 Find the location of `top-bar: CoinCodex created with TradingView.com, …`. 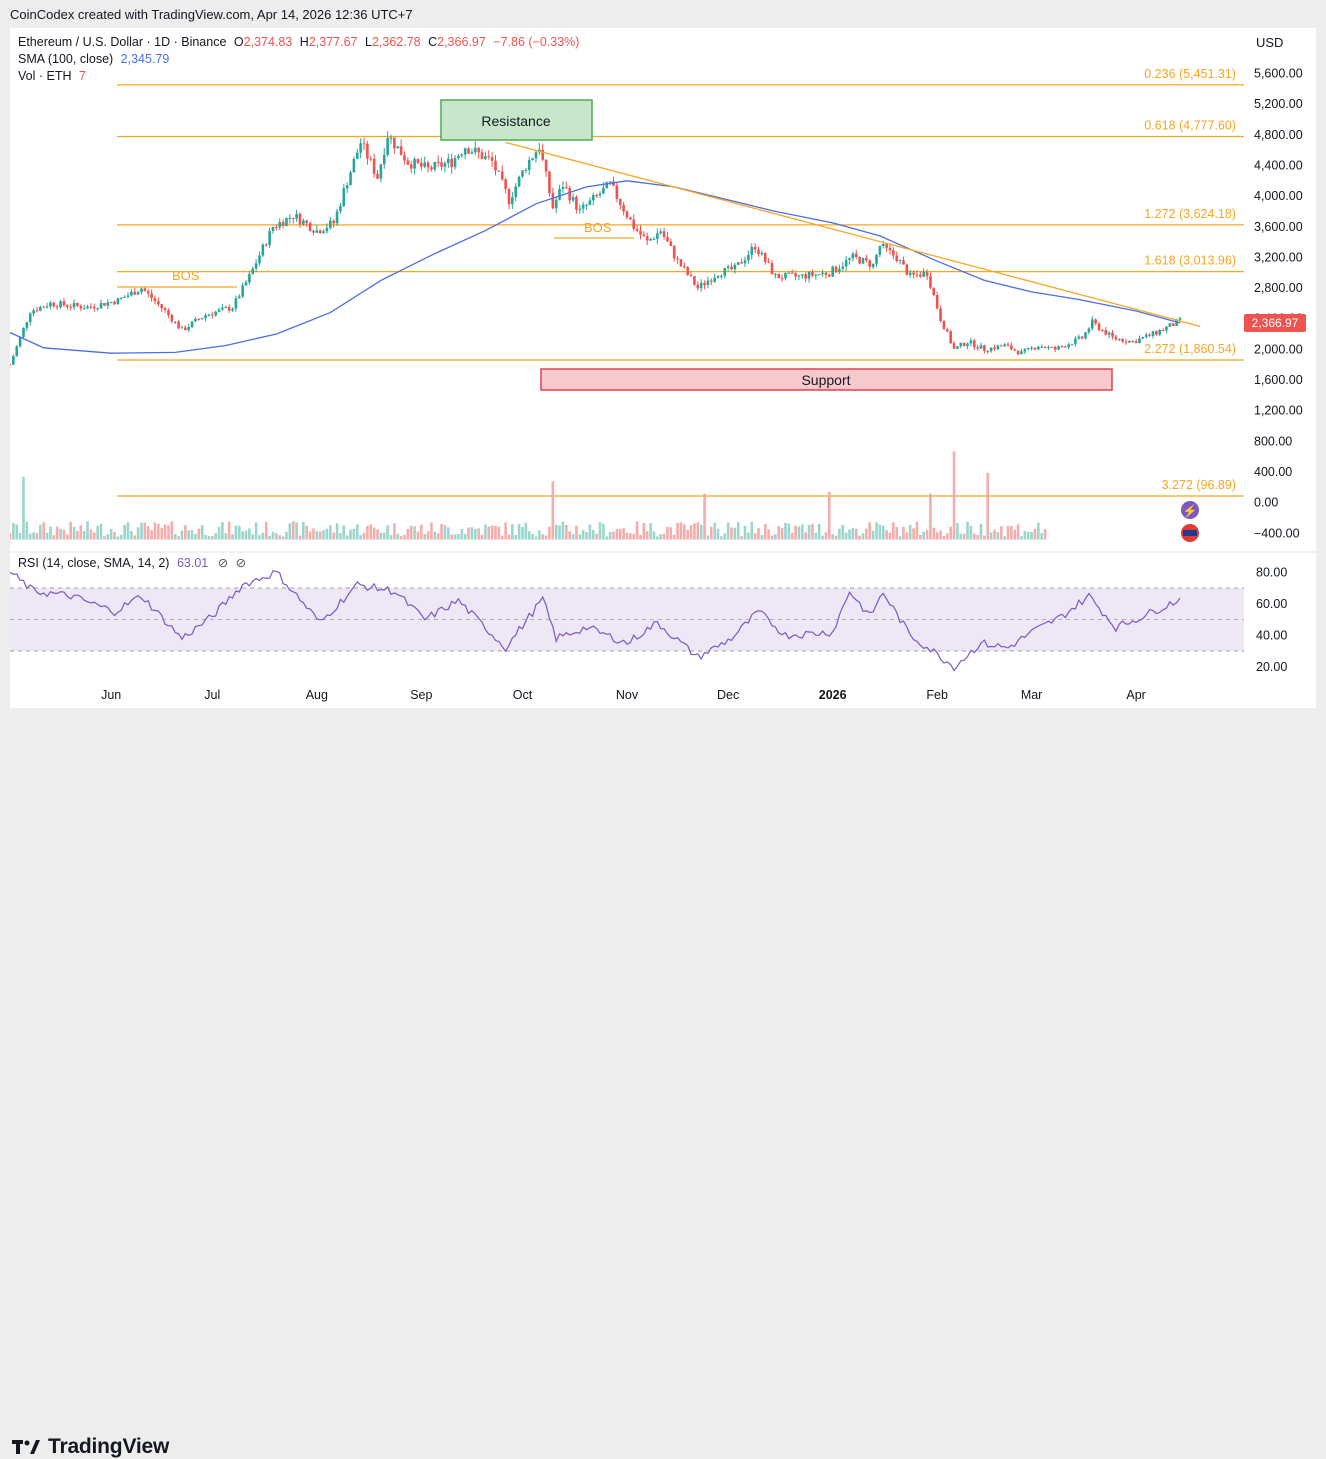

top-bar: CoinCodex created with TradingView.com, … is located at coordinates (663, 14).